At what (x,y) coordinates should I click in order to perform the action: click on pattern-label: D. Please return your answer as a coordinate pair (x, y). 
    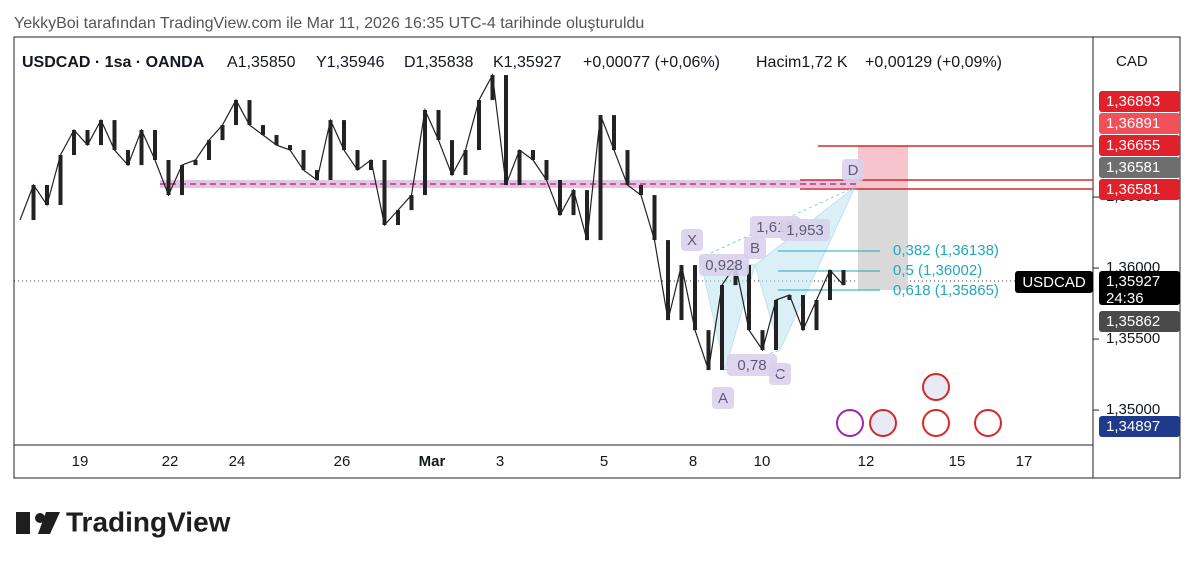
    Looking at the image, I should click on (853, 170).